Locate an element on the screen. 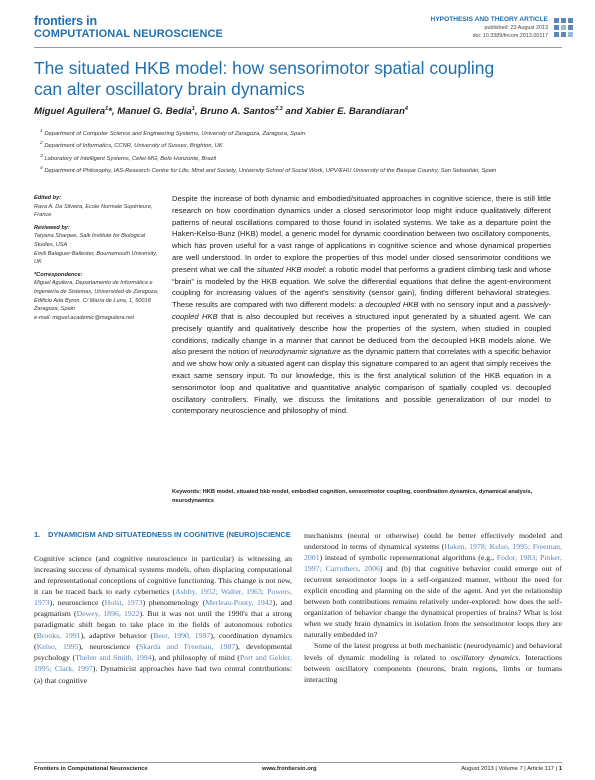  journal-brand: frontiers in COMPUTATIONAL NEUROSCIENCE is located at coordinates (128, 27).